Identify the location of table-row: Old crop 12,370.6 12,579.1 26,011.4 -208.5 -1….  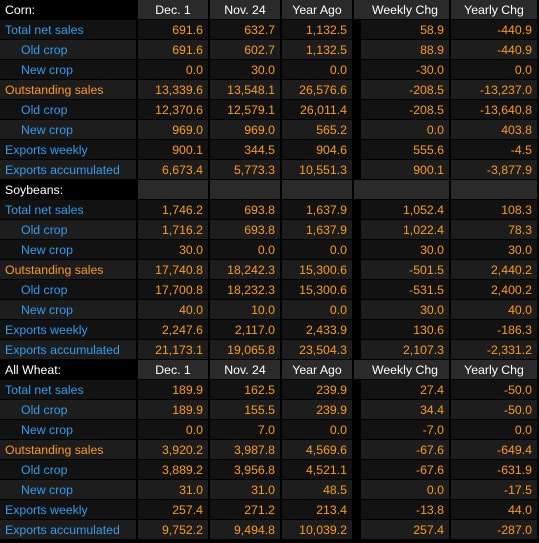
(269, 110).